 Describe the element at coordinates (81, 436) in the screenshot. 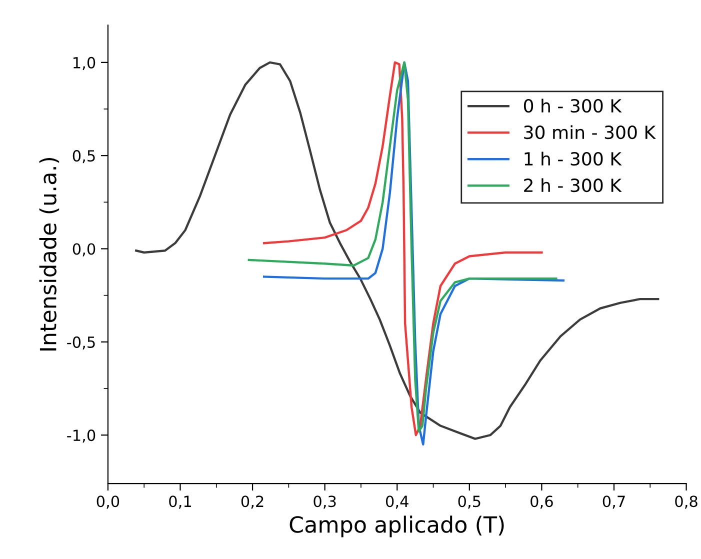

I see `y-tick-label: -1,0` at that location.